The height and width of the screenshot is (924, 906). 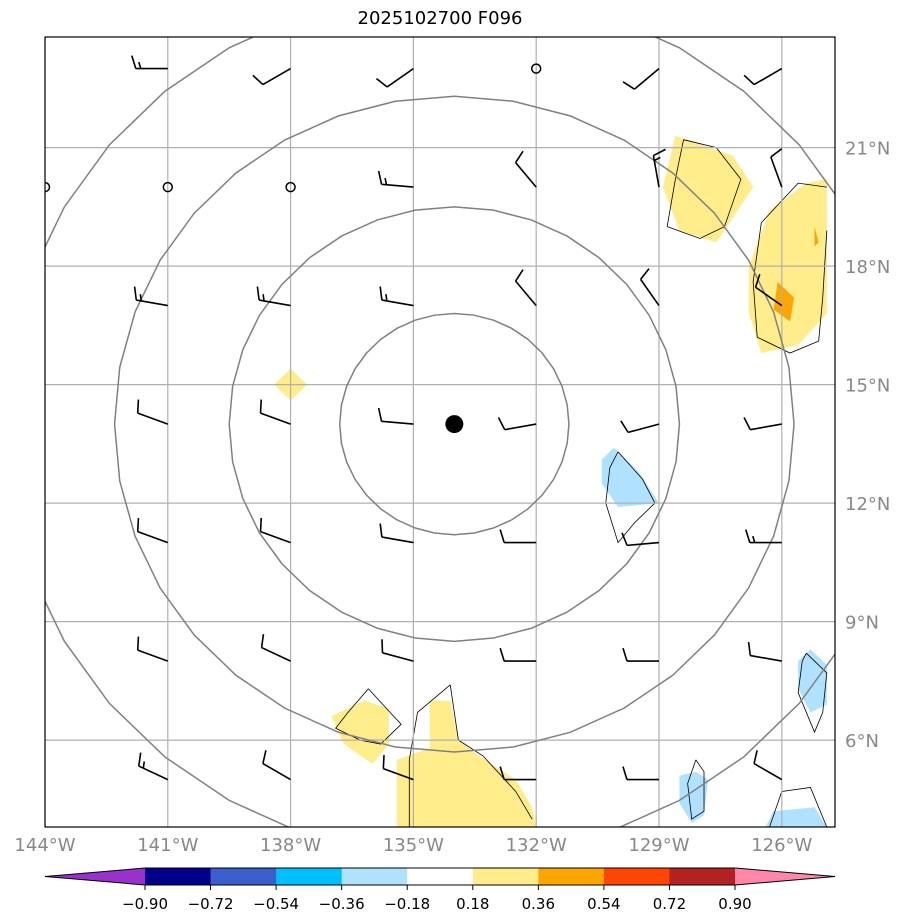 I want to click on longitude-tick-label: 129°W, so click(x=658, y=845).